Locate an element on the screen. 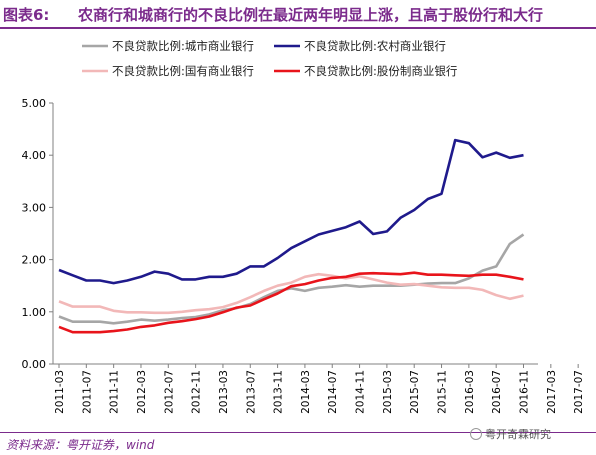 The image size is (596, 455). x-tick-label: 2016-11 is located at coordinates (525, 392).